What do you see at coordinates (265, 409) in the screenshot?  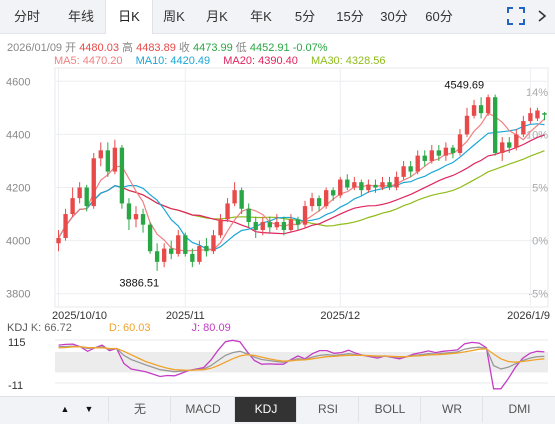 I see `indicator-kdj: KDJ` at bounding box center [265, 409].